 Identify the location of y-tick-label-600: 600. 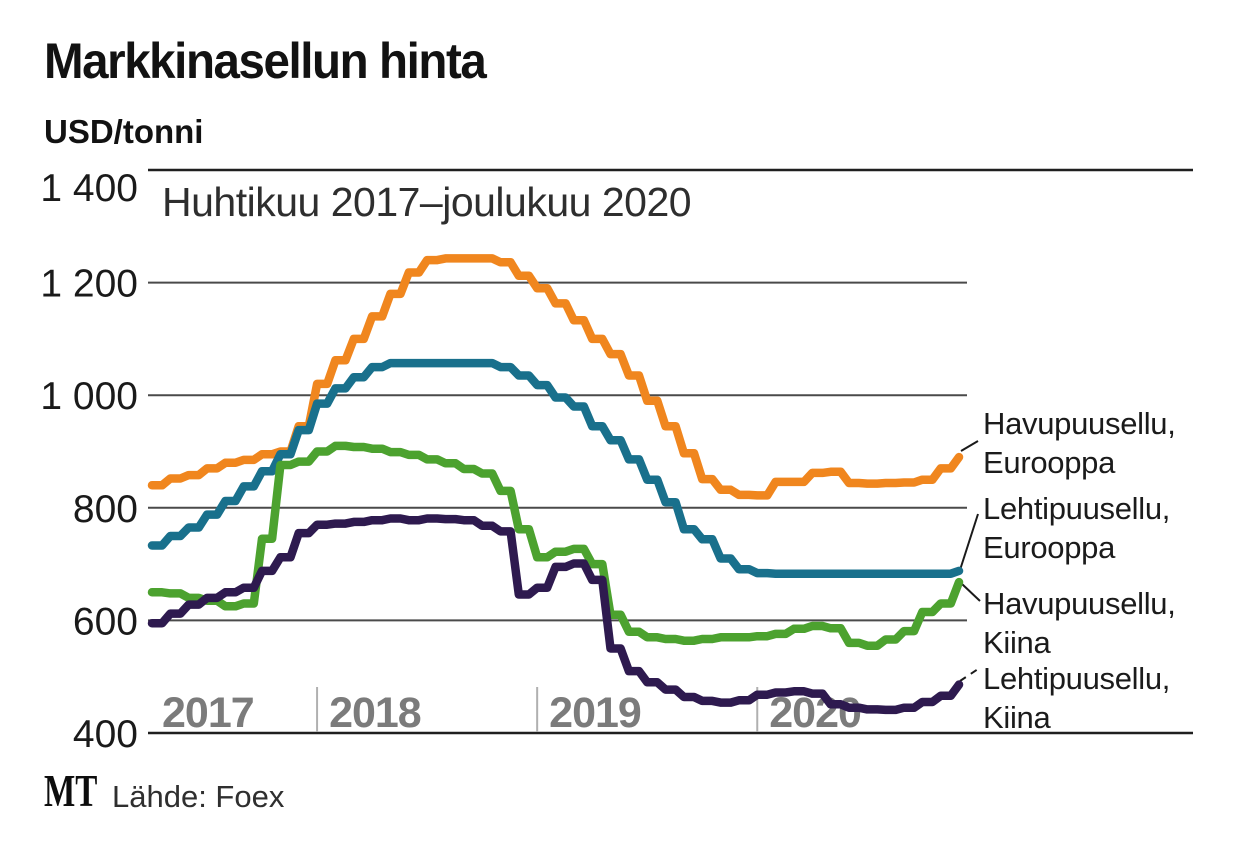
(105, 621).